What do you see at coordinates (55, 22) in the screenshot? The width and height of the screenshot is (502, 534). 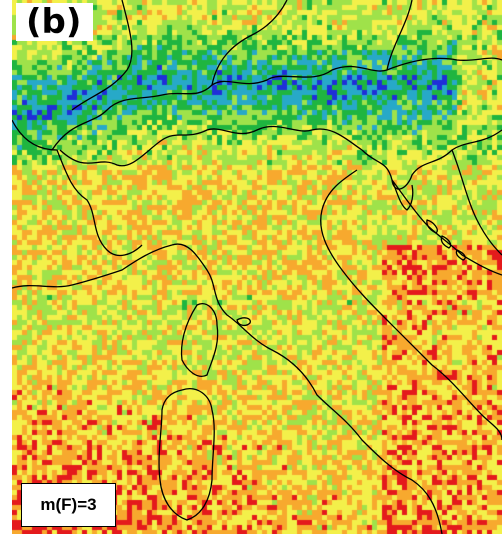 I see `panel-label: (b)` at bounding box center [55, 22].